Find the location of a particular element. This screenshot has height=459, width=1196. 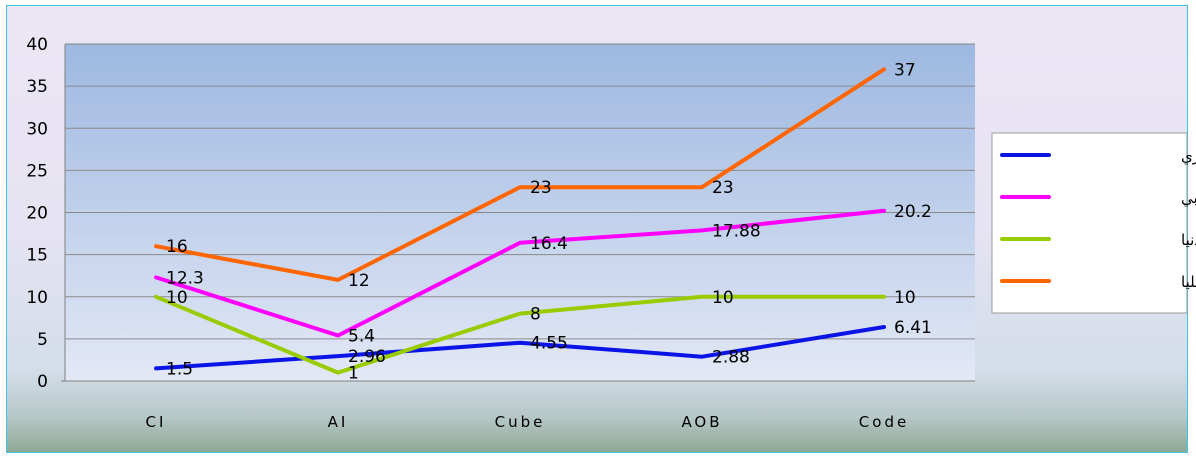

data-label: 2.88 is located at coordinates (731, 358).